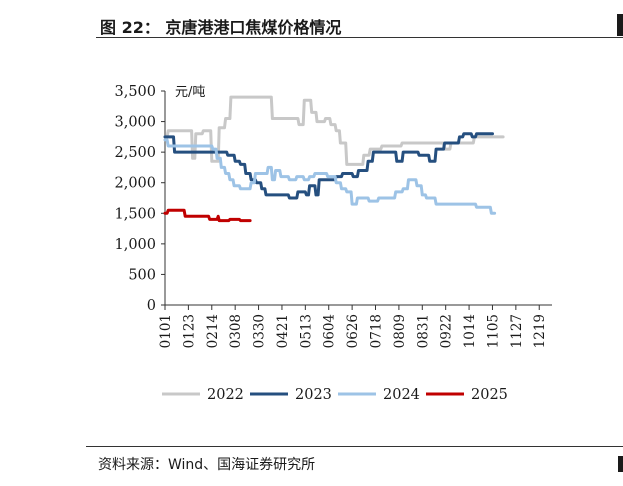 This screenshot has width=623, height=486. I want to click on x-tick-label: 0330, so click(260, 331).